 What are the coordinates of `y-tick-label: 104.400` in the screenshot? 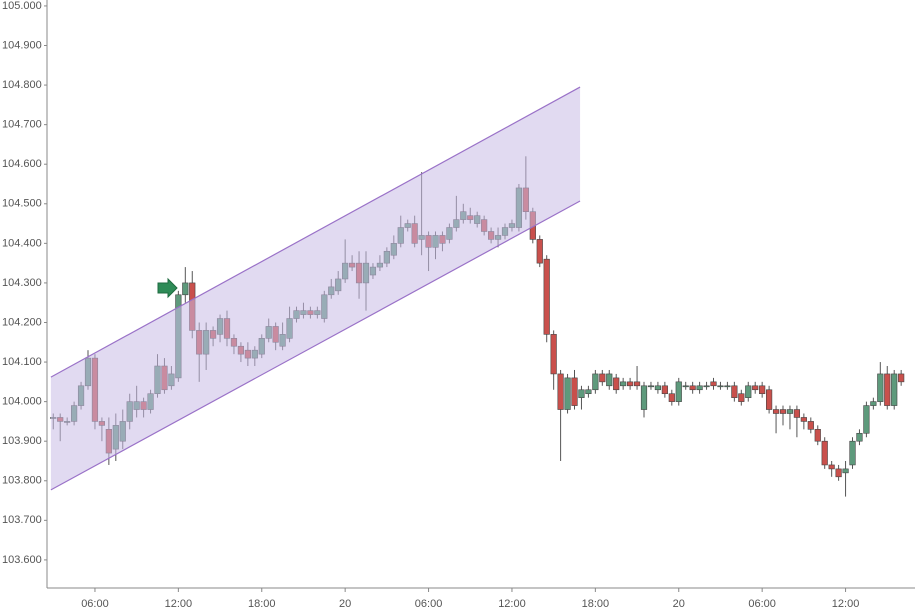 It's located at (22, 243).